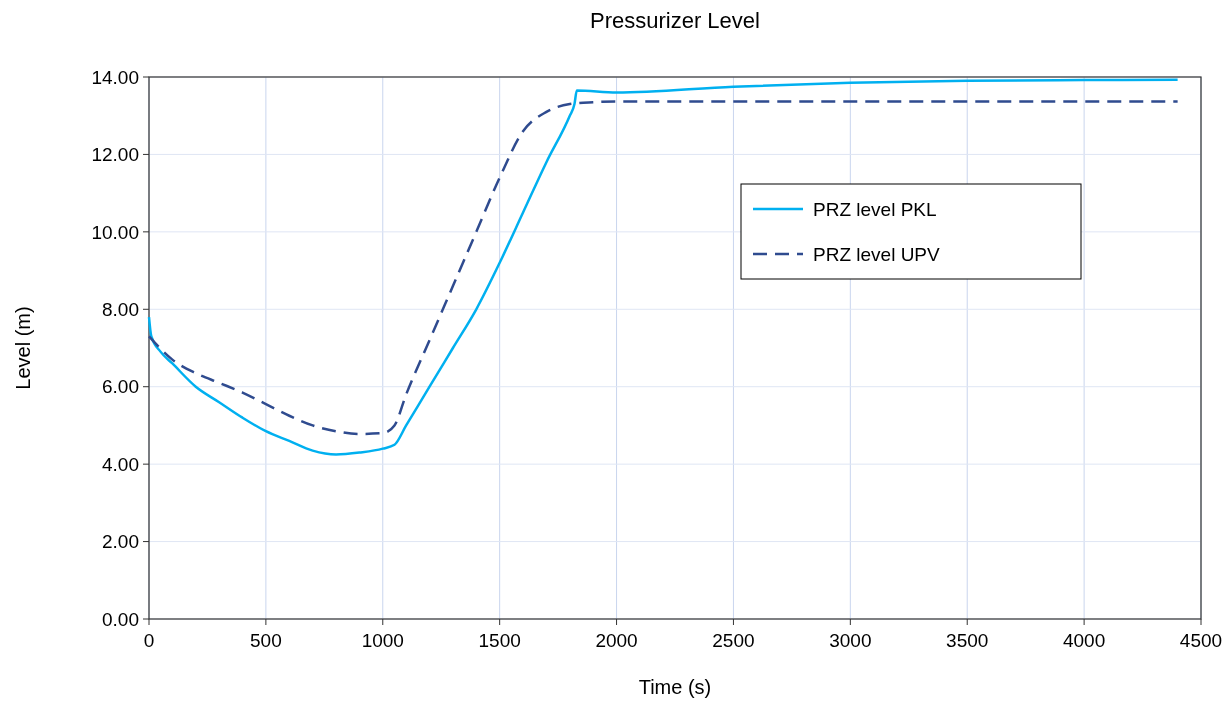 The width and height of the screenshot is (1229, 712). What do you see at coordinates (115, 155) in the screenshot?
I see `y-tick-label: 12.00` at bounding box center [115, 155].